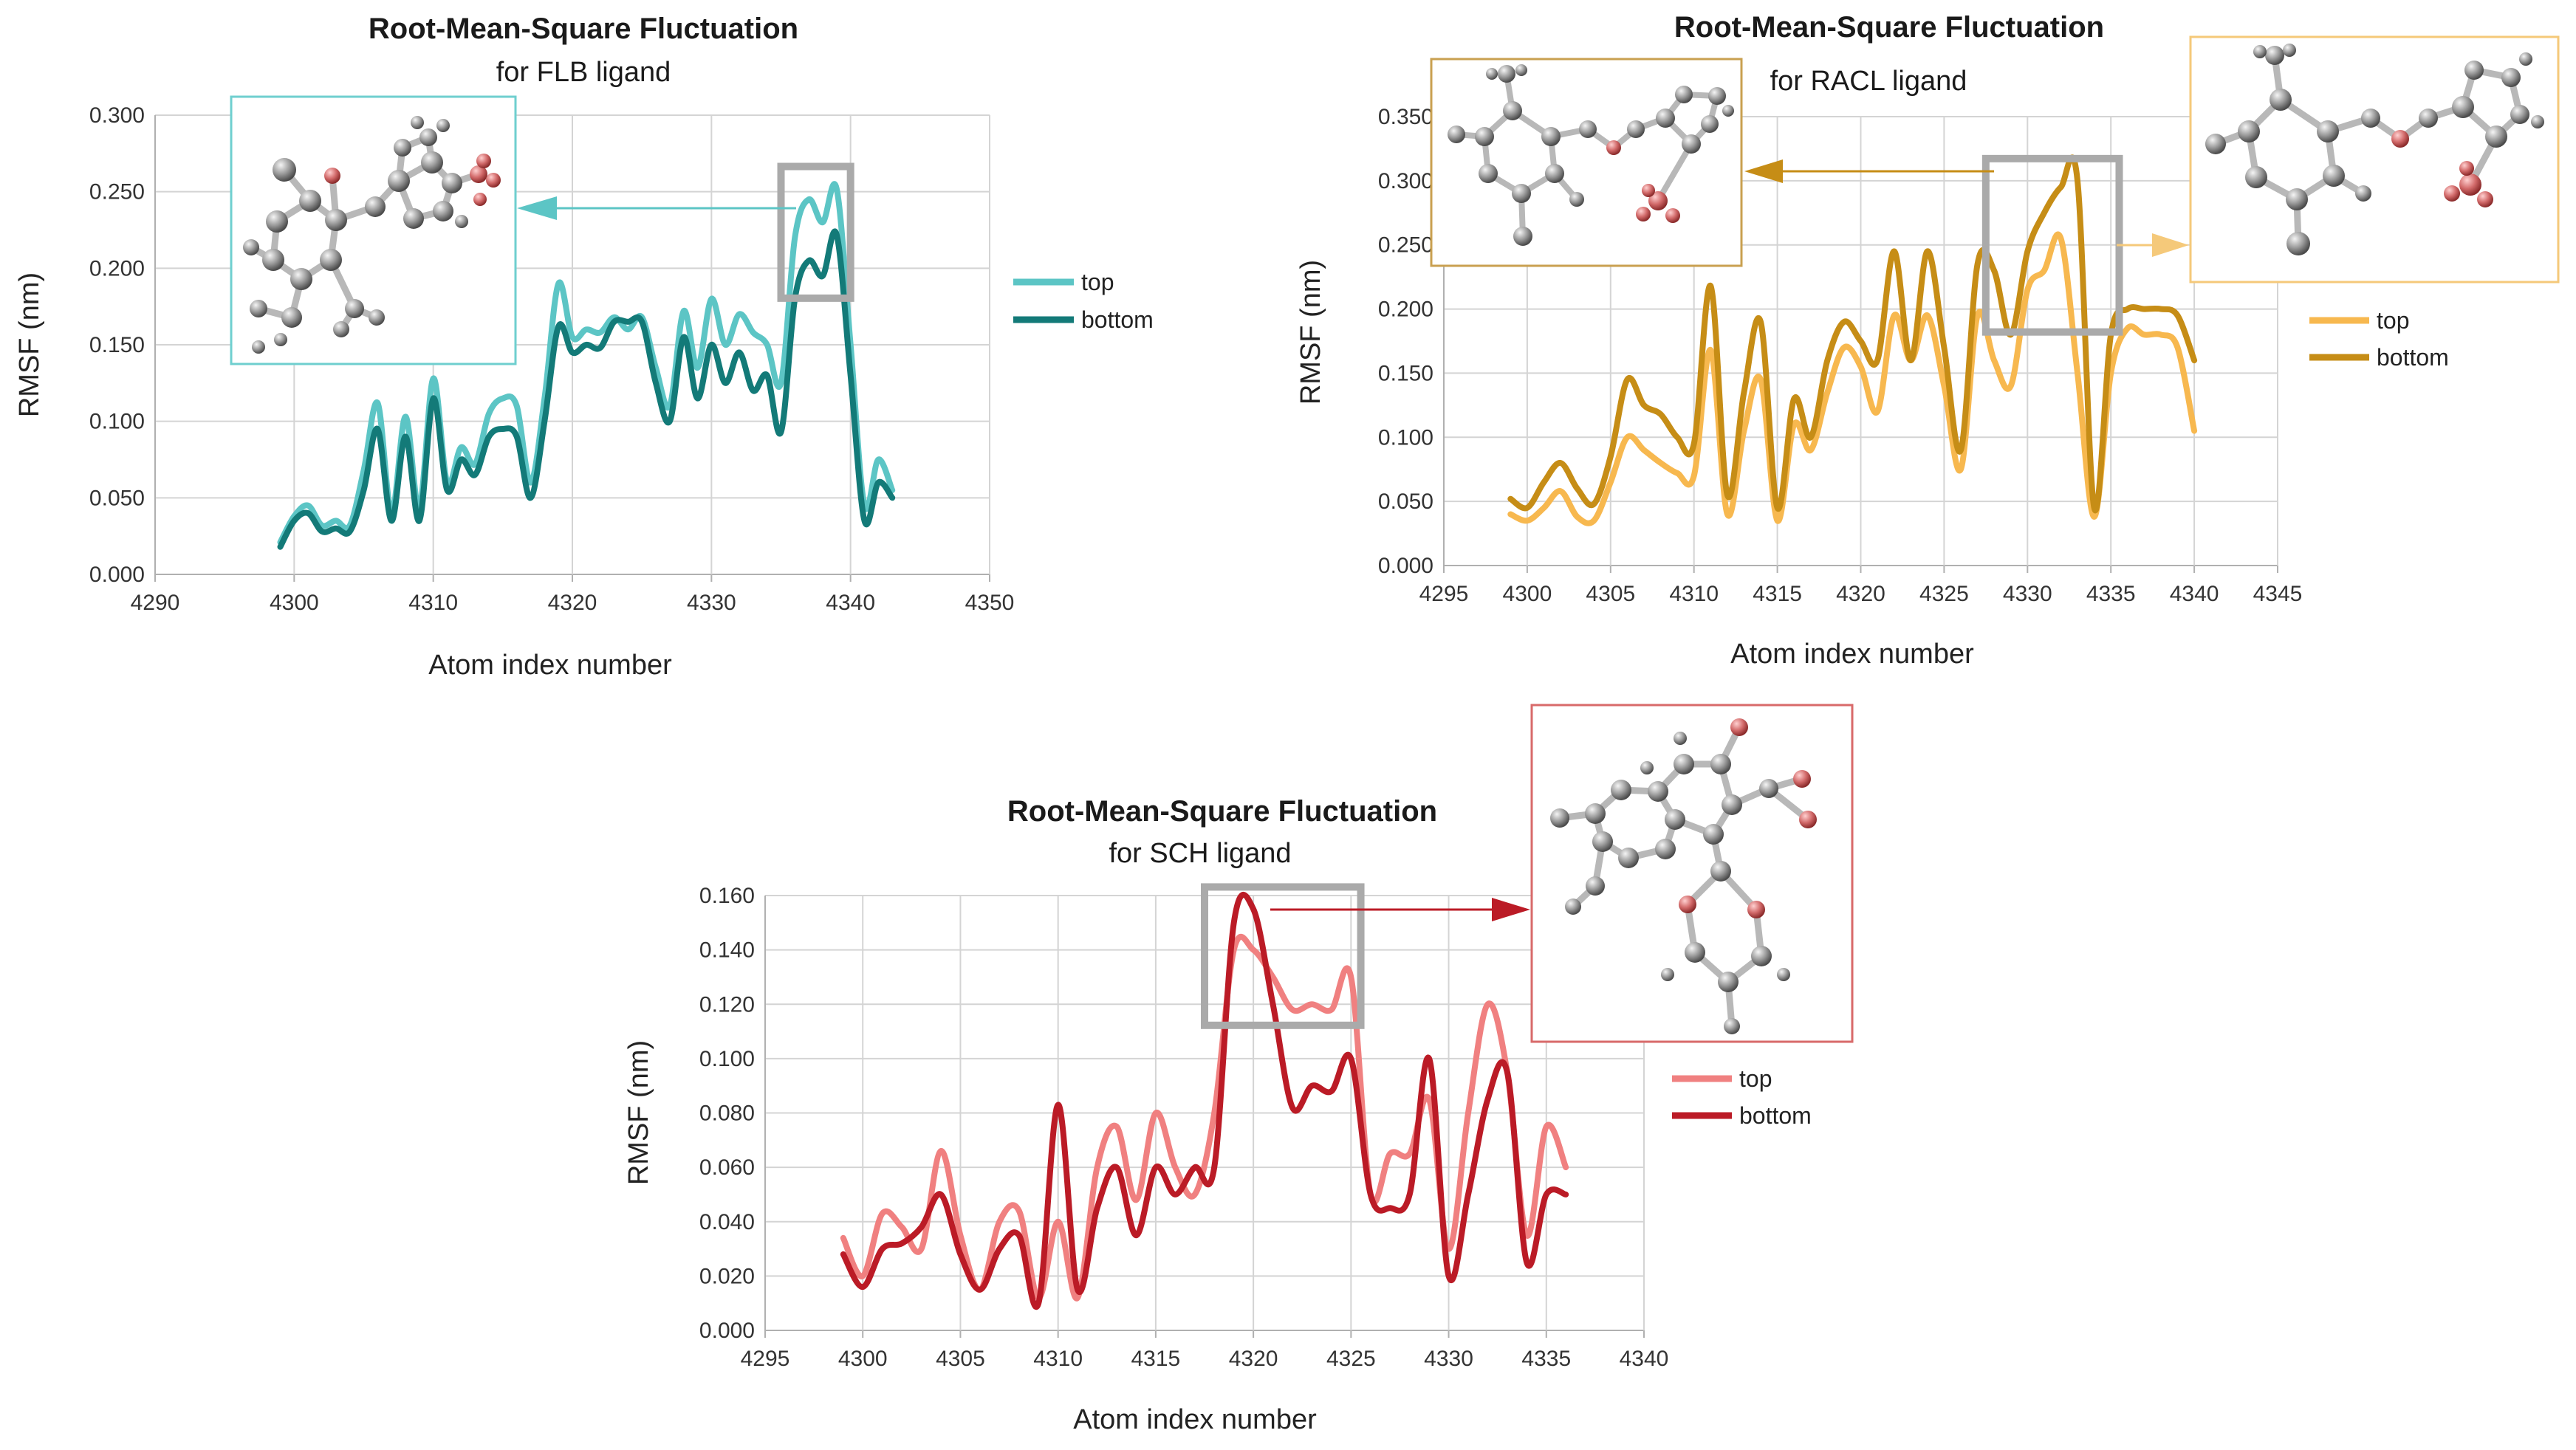 This screenshot has height=1450, width=2576. What do you see at coordinates (727, 1331) in the screenshot?
I see `sch-y-tick-label: 0.000` at bounding box center [727, 1331].